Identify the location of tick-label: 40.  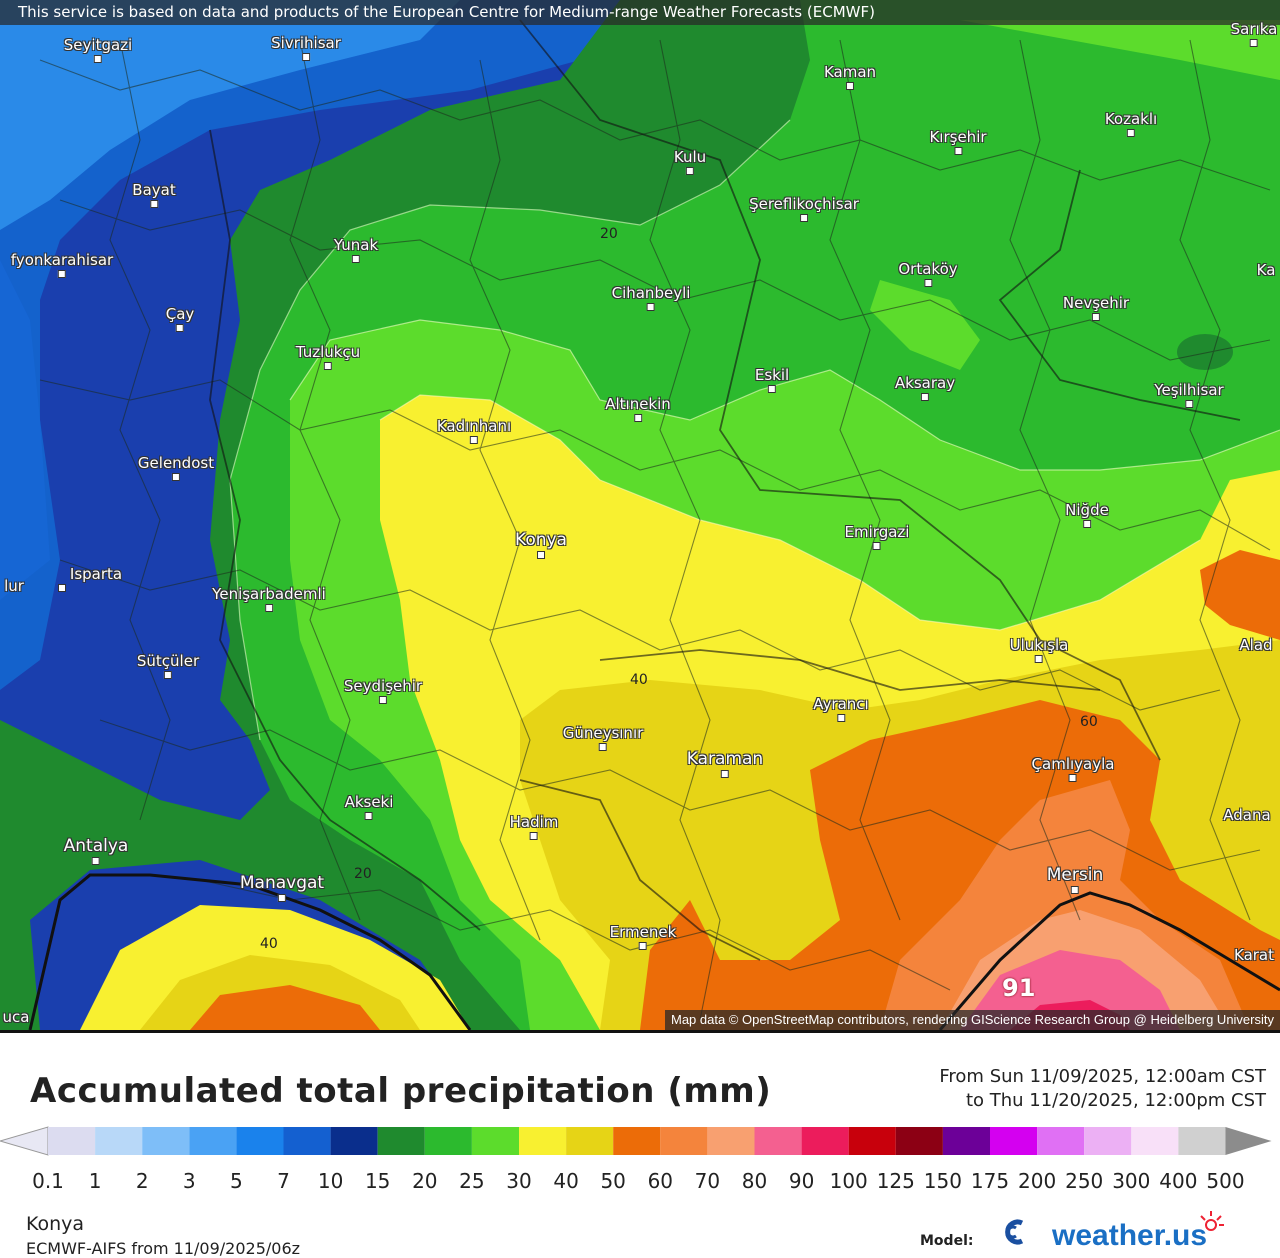
(566, 1181).